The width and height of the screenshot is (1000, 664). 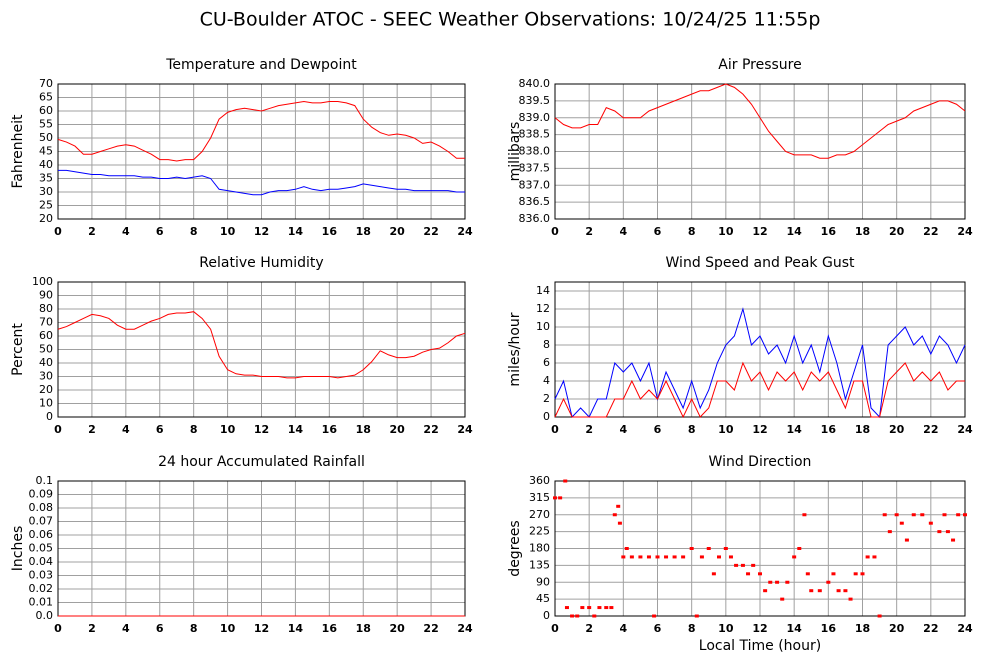 What do you see at coordinates (41, 602) in the screenshot?
I see `y-tick-label: 0.01` at bounding box center [41, 602].